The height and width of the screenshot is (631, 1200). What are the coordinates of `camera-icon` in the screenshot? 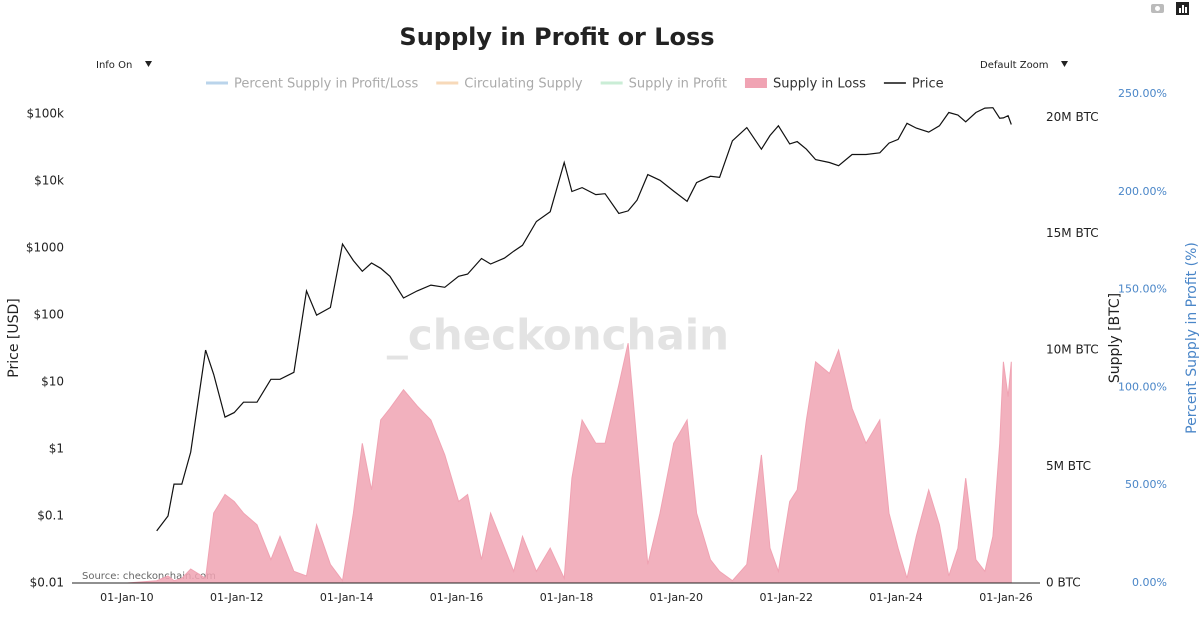 It's located at (1157, 8).